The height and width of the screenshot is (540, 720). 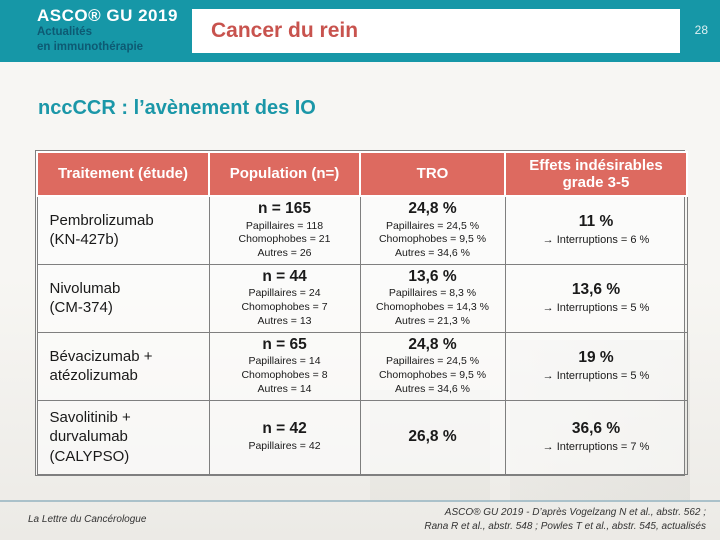 I want to click on ae-value: 13,6 %, so click(x=596, y=290).